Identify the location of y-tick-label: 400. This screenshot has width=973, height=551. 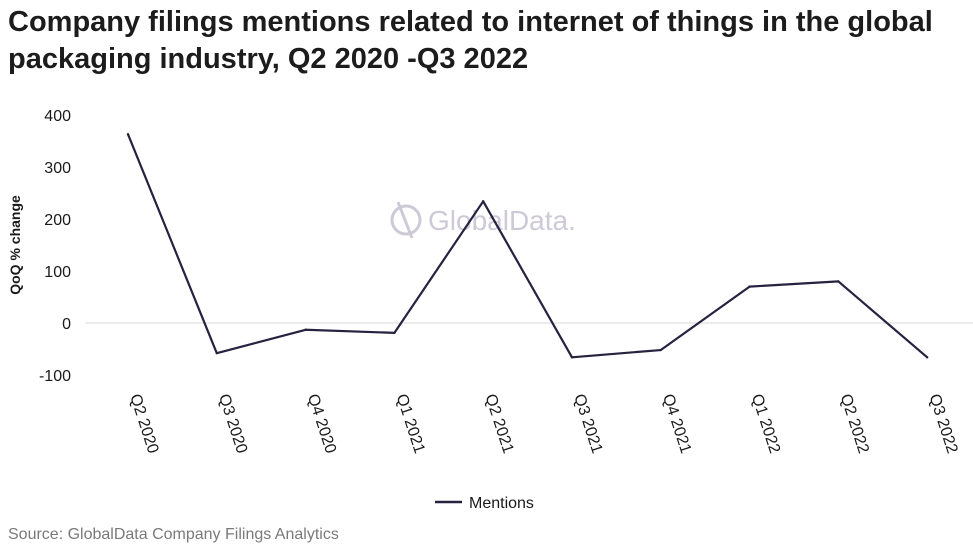
(57, 116).